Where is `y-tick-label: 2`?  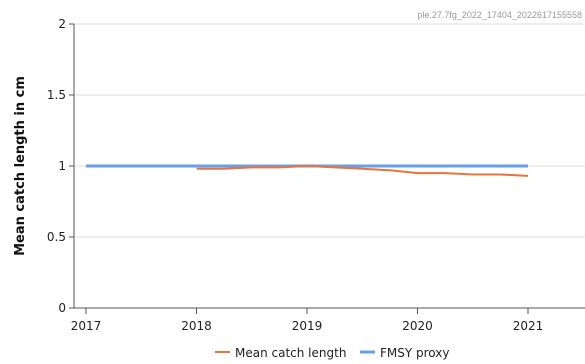
y-tick-label: 2 is located at coordinates (62, 24).